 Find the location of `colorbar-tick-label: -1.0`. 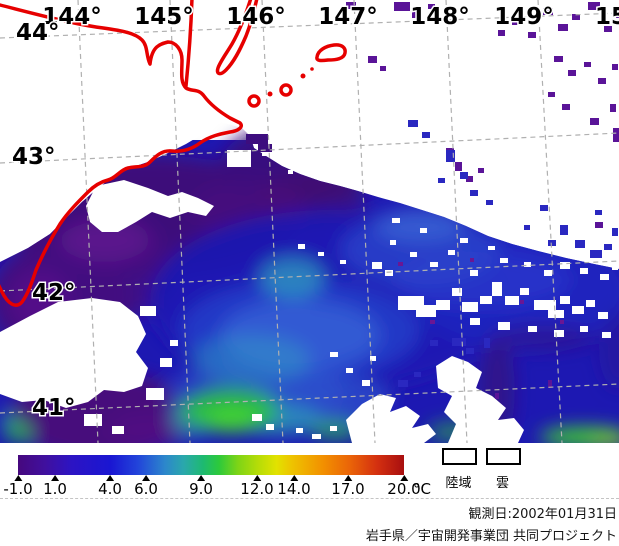

colorbar-tick-label: -1.0 is located at coordinates (18, 489).